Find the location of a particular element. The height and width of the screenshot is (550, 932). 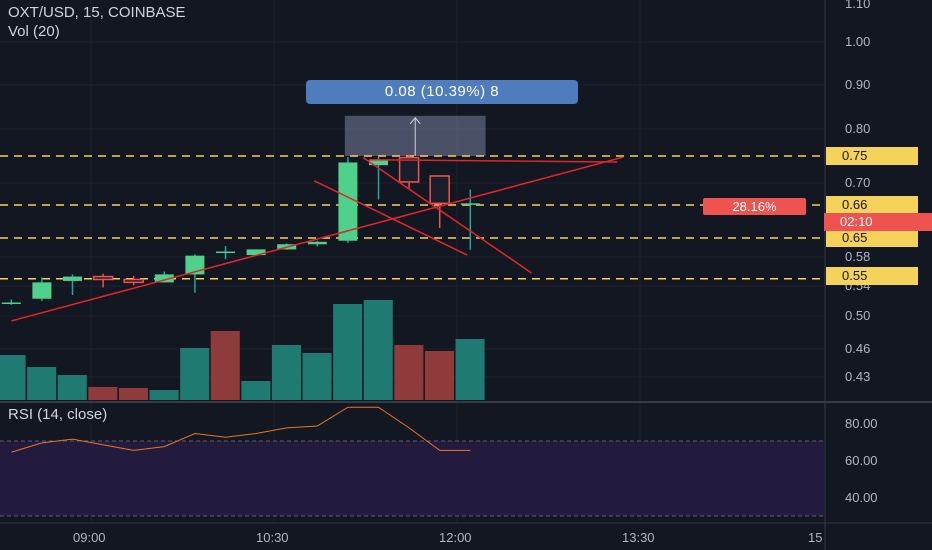

price-axis-tick: 0.50 is located at coordinates (858, 315).